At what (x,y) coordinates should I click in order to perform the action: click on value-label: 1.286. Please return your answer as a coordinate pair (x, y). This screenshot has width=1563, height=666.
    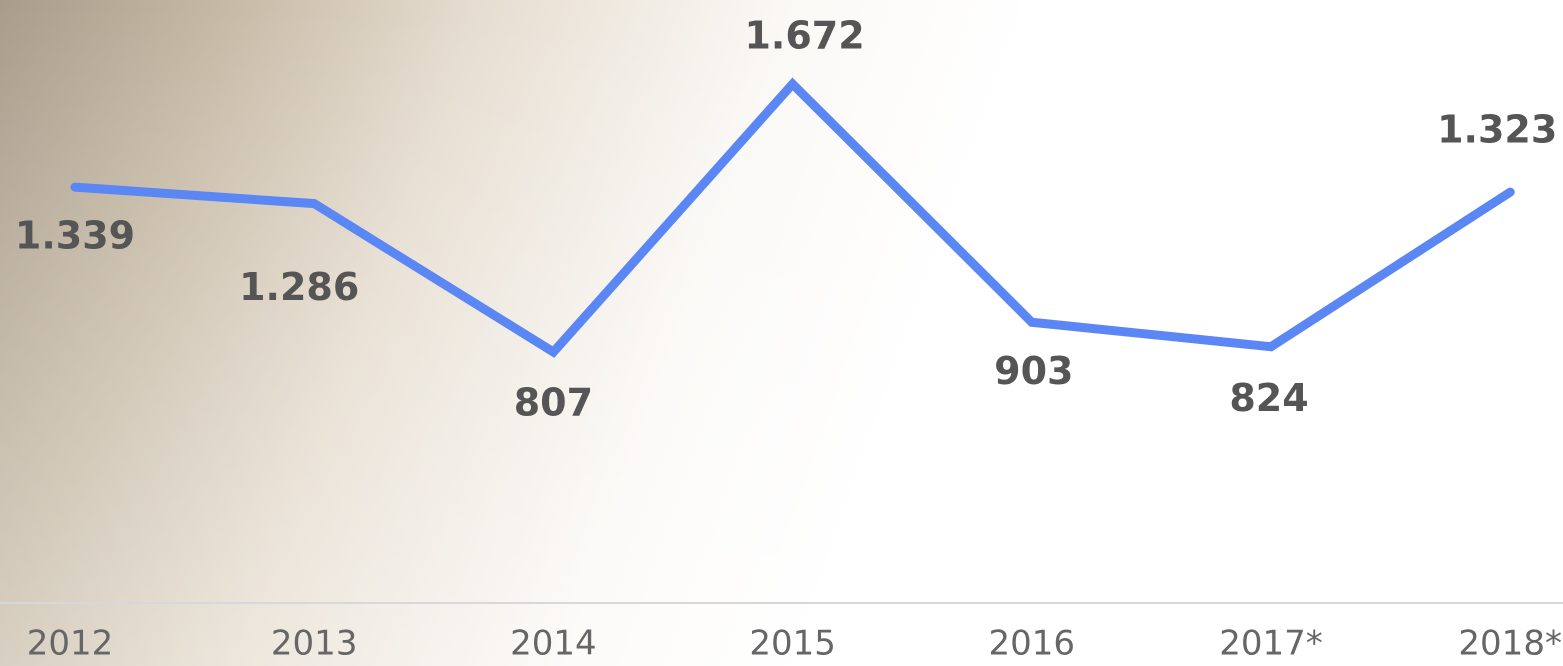
    Looking at the image, I should click on (299, 287).